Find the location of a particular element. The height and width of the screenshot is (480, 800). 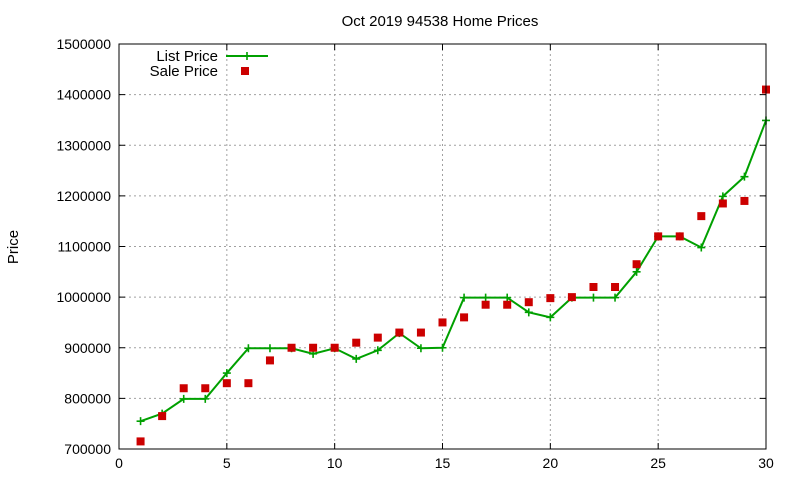

y-tick-label: 1200000 is located at coordinates (83, 196).